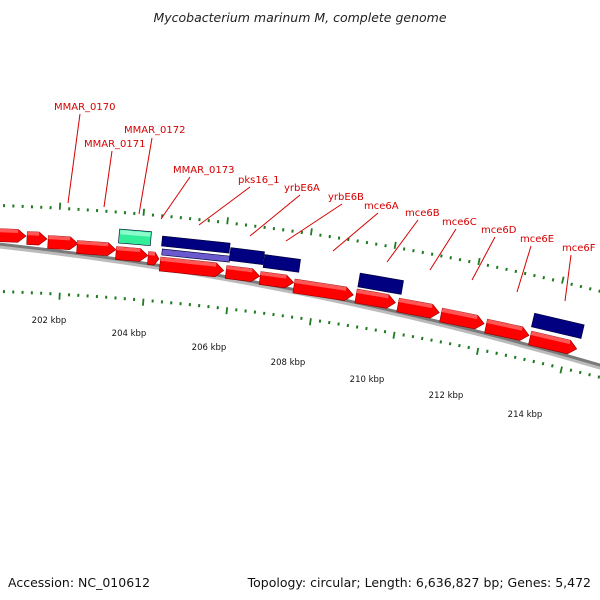 This screenshot has width=600, height=600. I want to click on gene-label-mce6c: mce6C, so click(459, 222).